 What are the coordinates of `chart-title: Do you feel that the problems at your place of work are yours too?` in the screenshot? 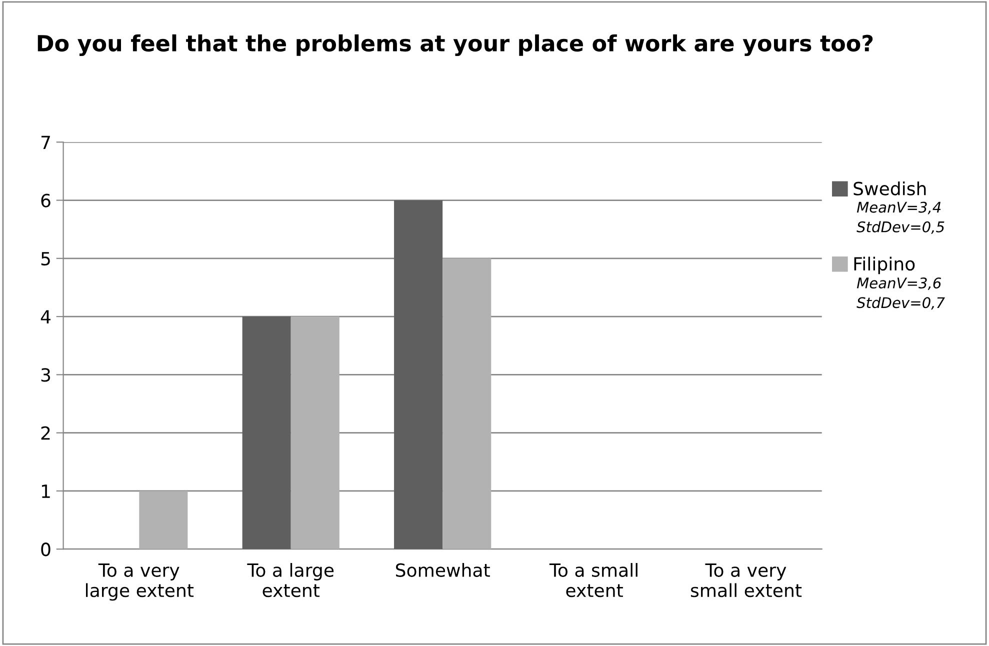 It's located at (455, 45).